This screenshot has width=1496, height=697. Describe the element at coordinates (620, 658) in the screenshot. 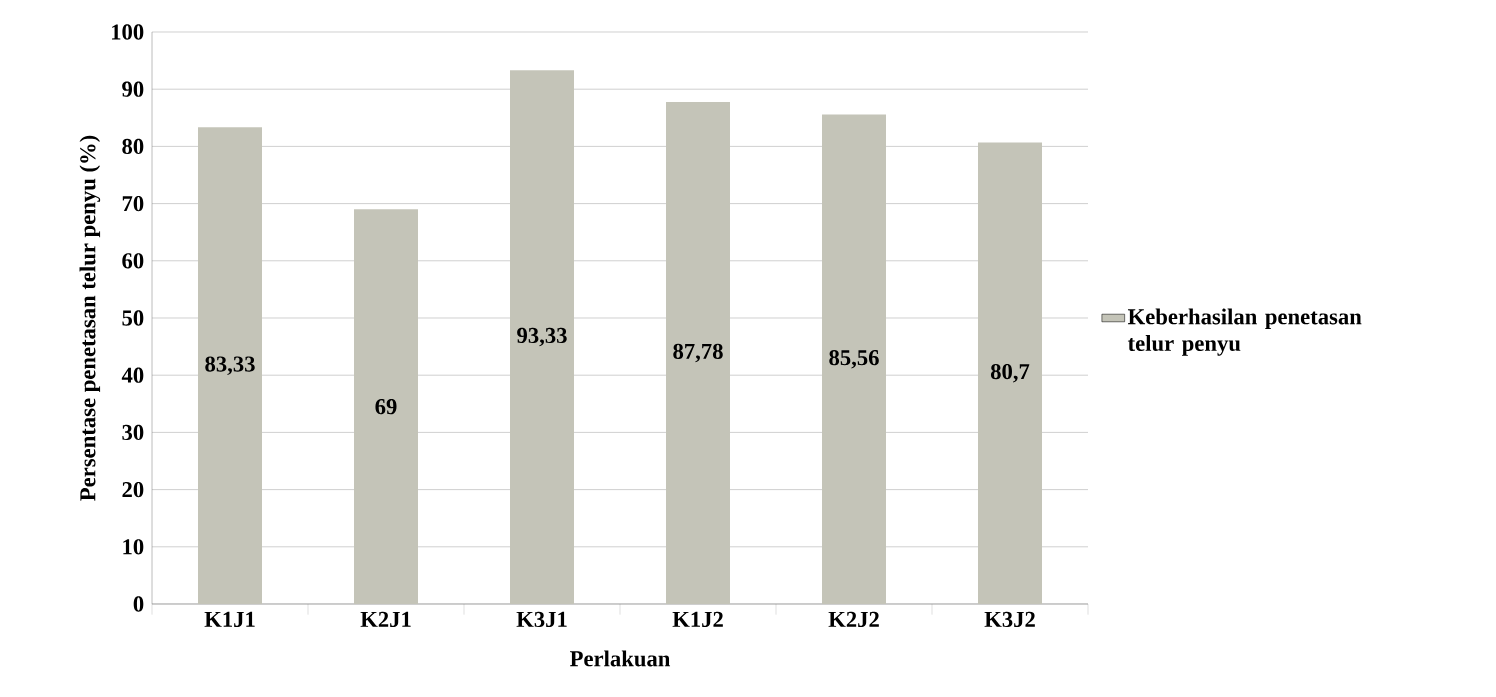

I see `x-axis-title: Perlakuan` at that location.